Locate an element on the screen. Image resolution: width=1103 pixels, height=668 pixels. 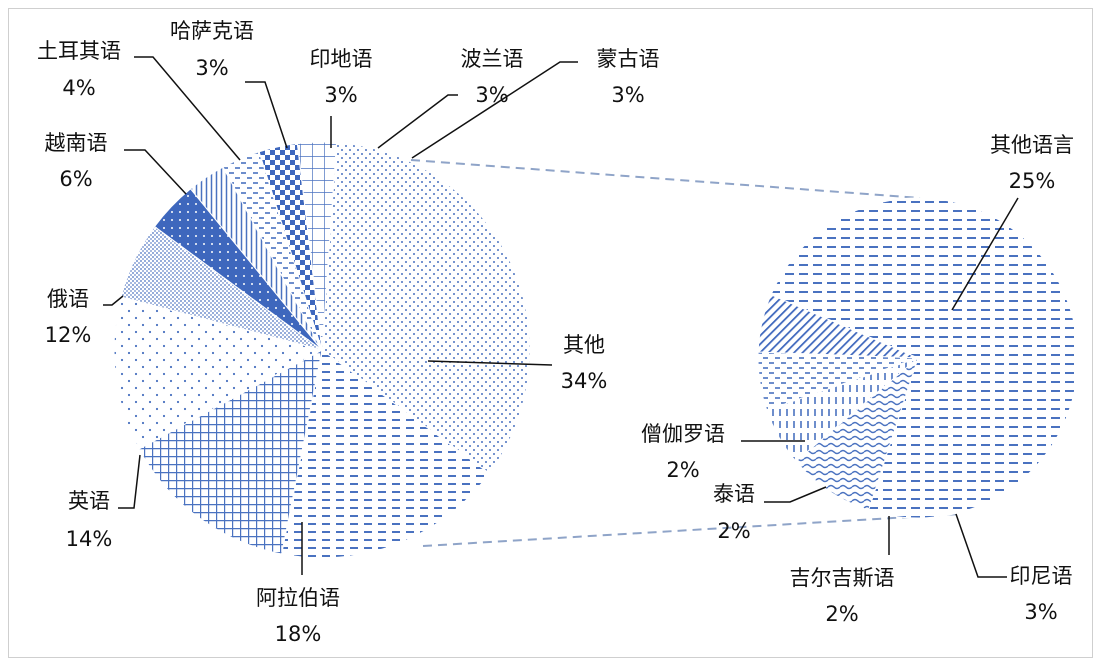
leader-line-mongolian is located at coordinates (494, 110).